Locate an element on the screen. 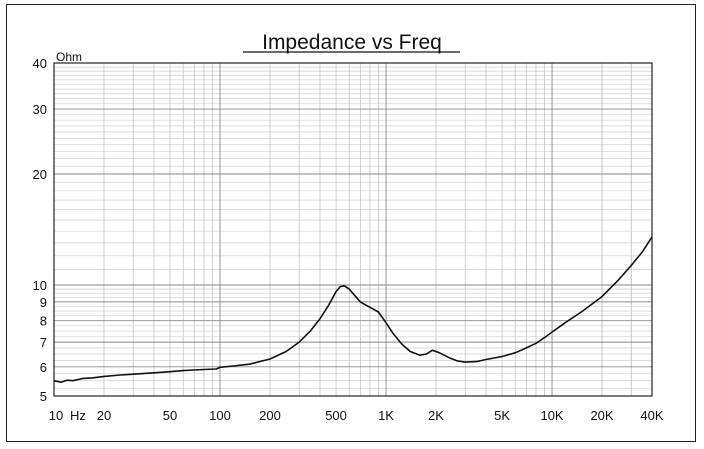 The height and width of the screenshot is (449, 704). x-tick-label: 2K is located at coordinates (436, 415).